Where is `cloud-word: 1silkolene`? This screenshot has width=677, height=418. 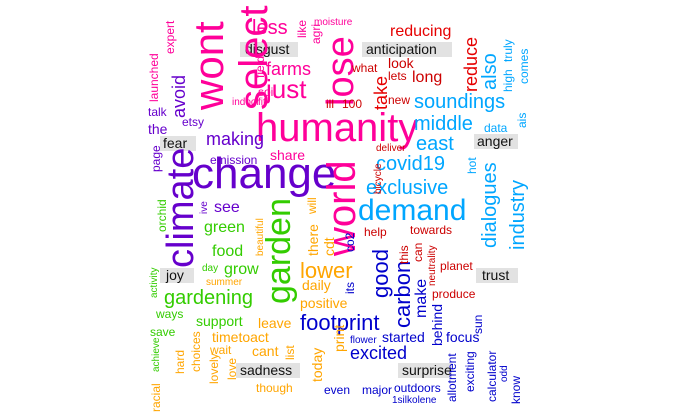 cloud-word: 1silkolene is located at coordinates (414, 400).